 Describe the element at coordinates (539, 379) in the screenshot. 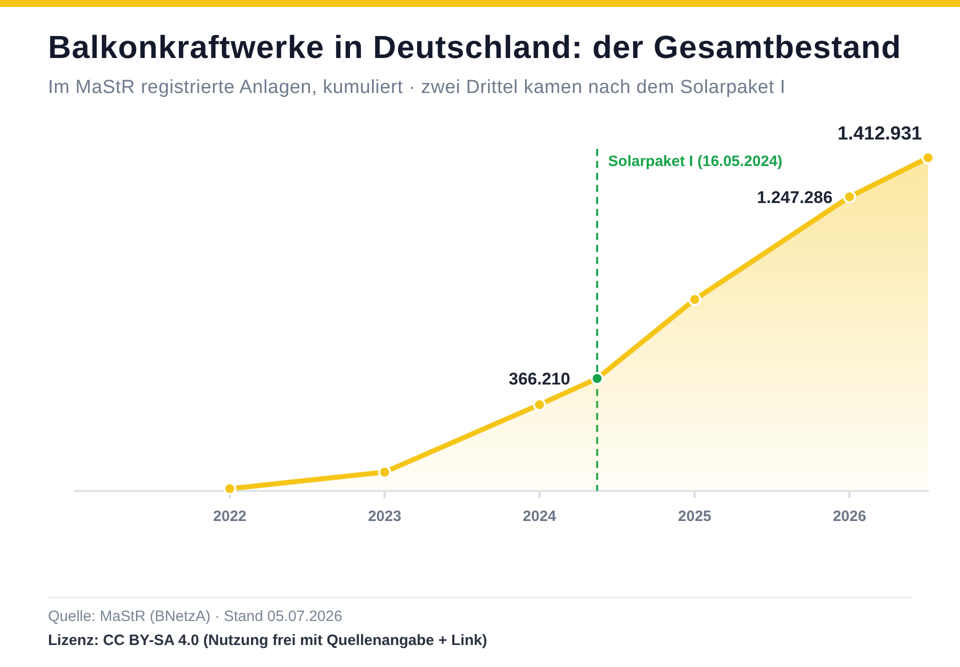

I see `data-label: 366.210` at that location.